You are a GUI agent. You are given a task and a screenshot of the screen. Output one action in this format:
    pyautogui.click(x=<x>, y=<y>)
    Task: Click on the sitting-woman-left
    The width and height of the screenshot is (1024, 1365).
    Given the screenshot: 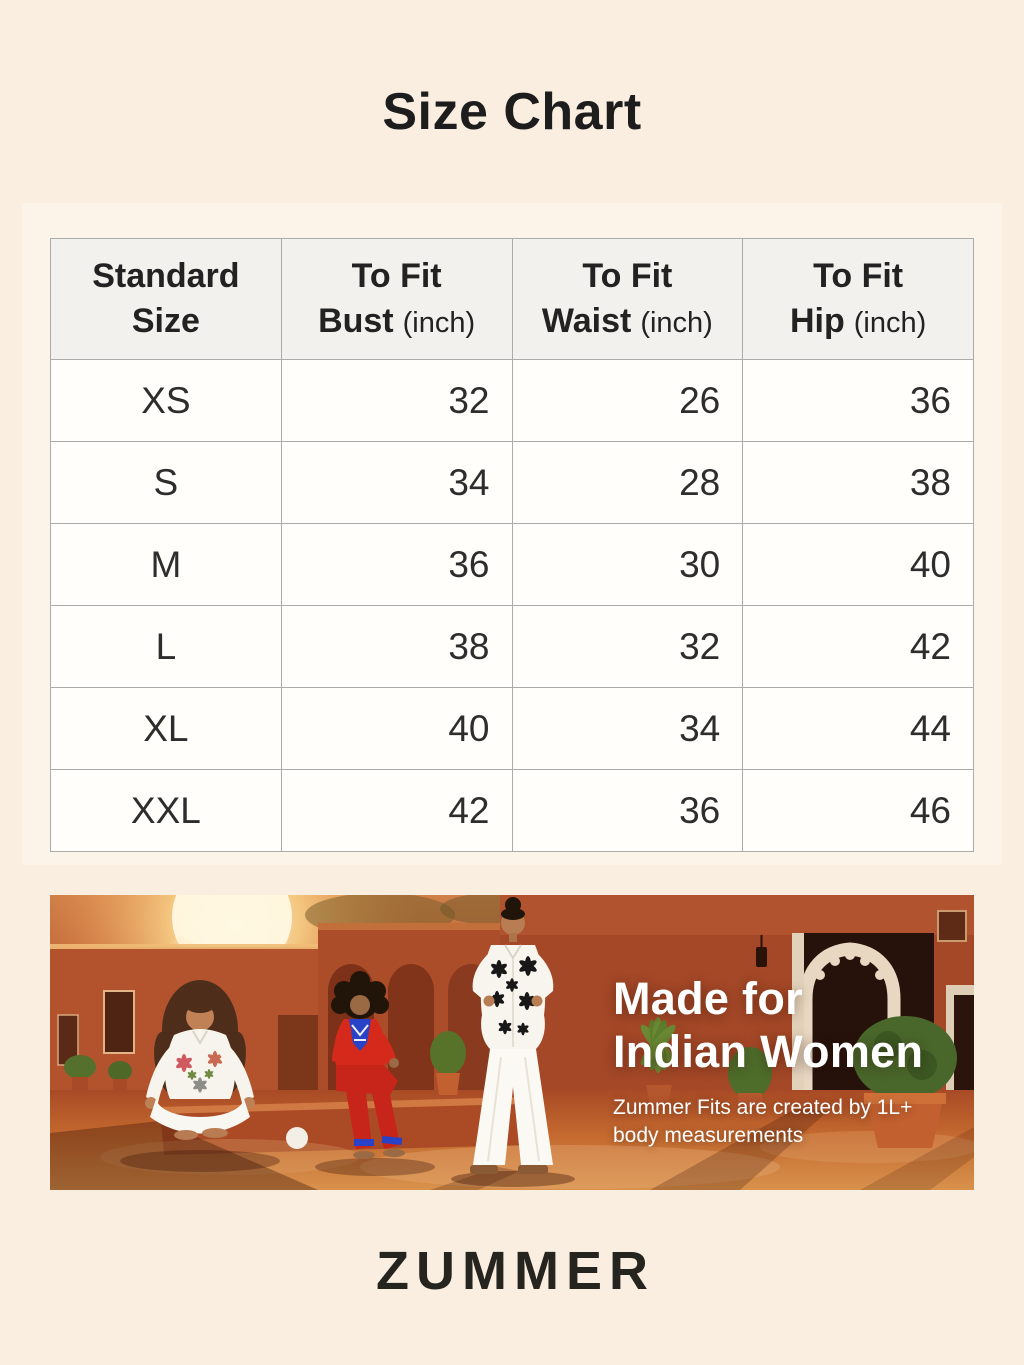 What is the action you would take?
    pyautogui.click(x=200, y=1076)
    